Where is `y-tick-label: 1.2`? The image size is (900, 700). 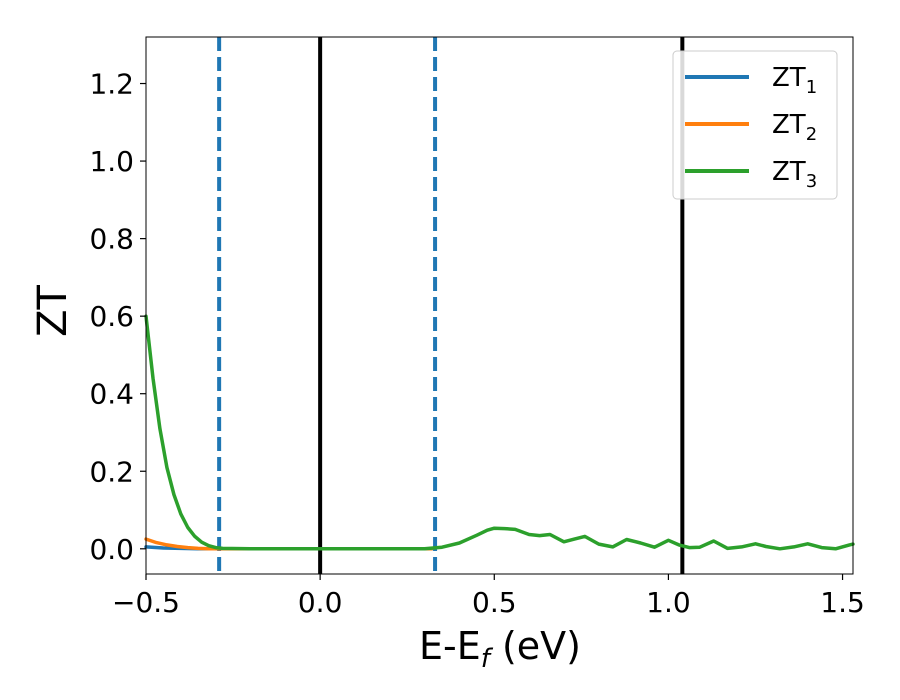
y-tick-label: 1.2 is located at coordinates (111, 84).